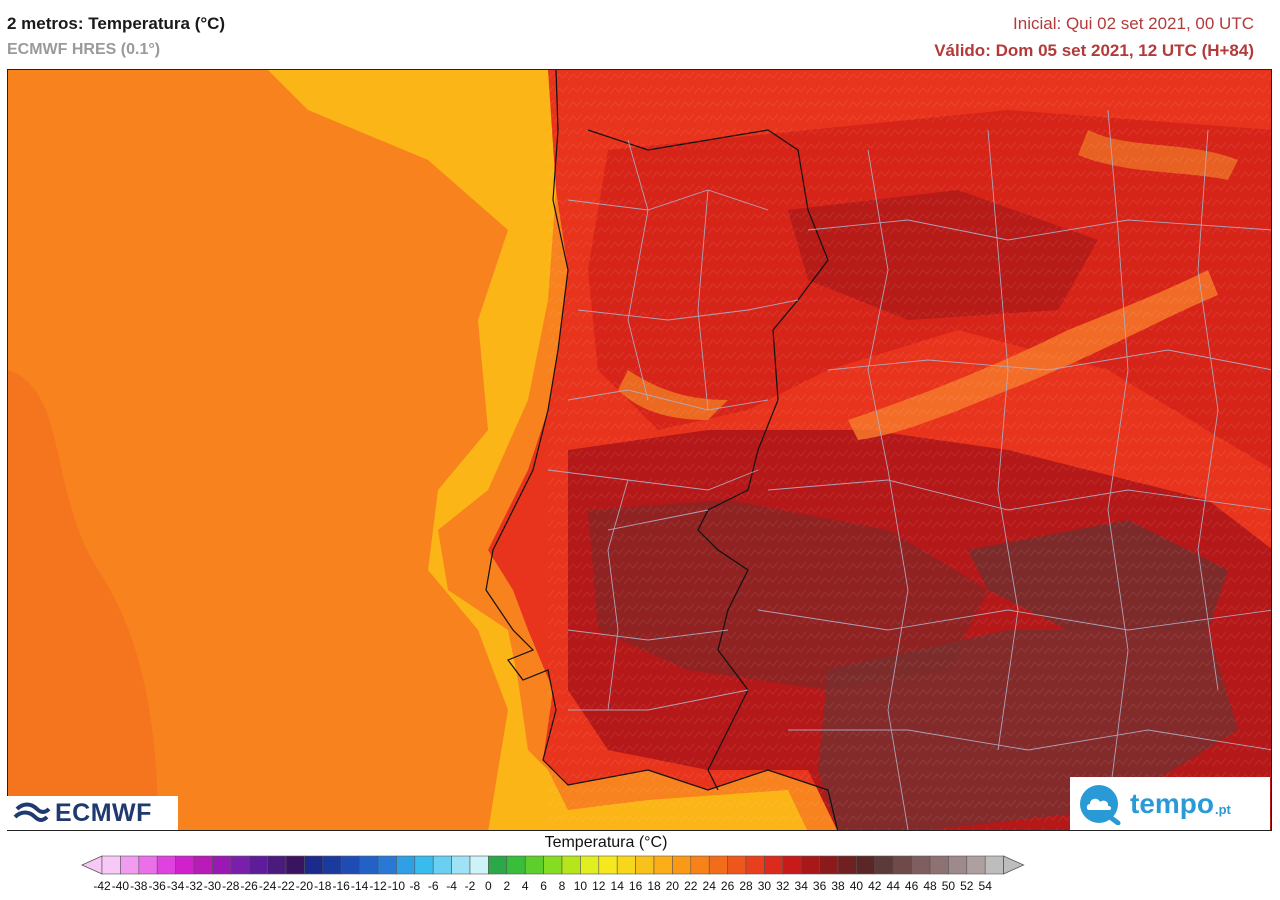 This screenshot has width=1280, height=900. I want to click on legend-tick-label: 28, so click(746, 886).